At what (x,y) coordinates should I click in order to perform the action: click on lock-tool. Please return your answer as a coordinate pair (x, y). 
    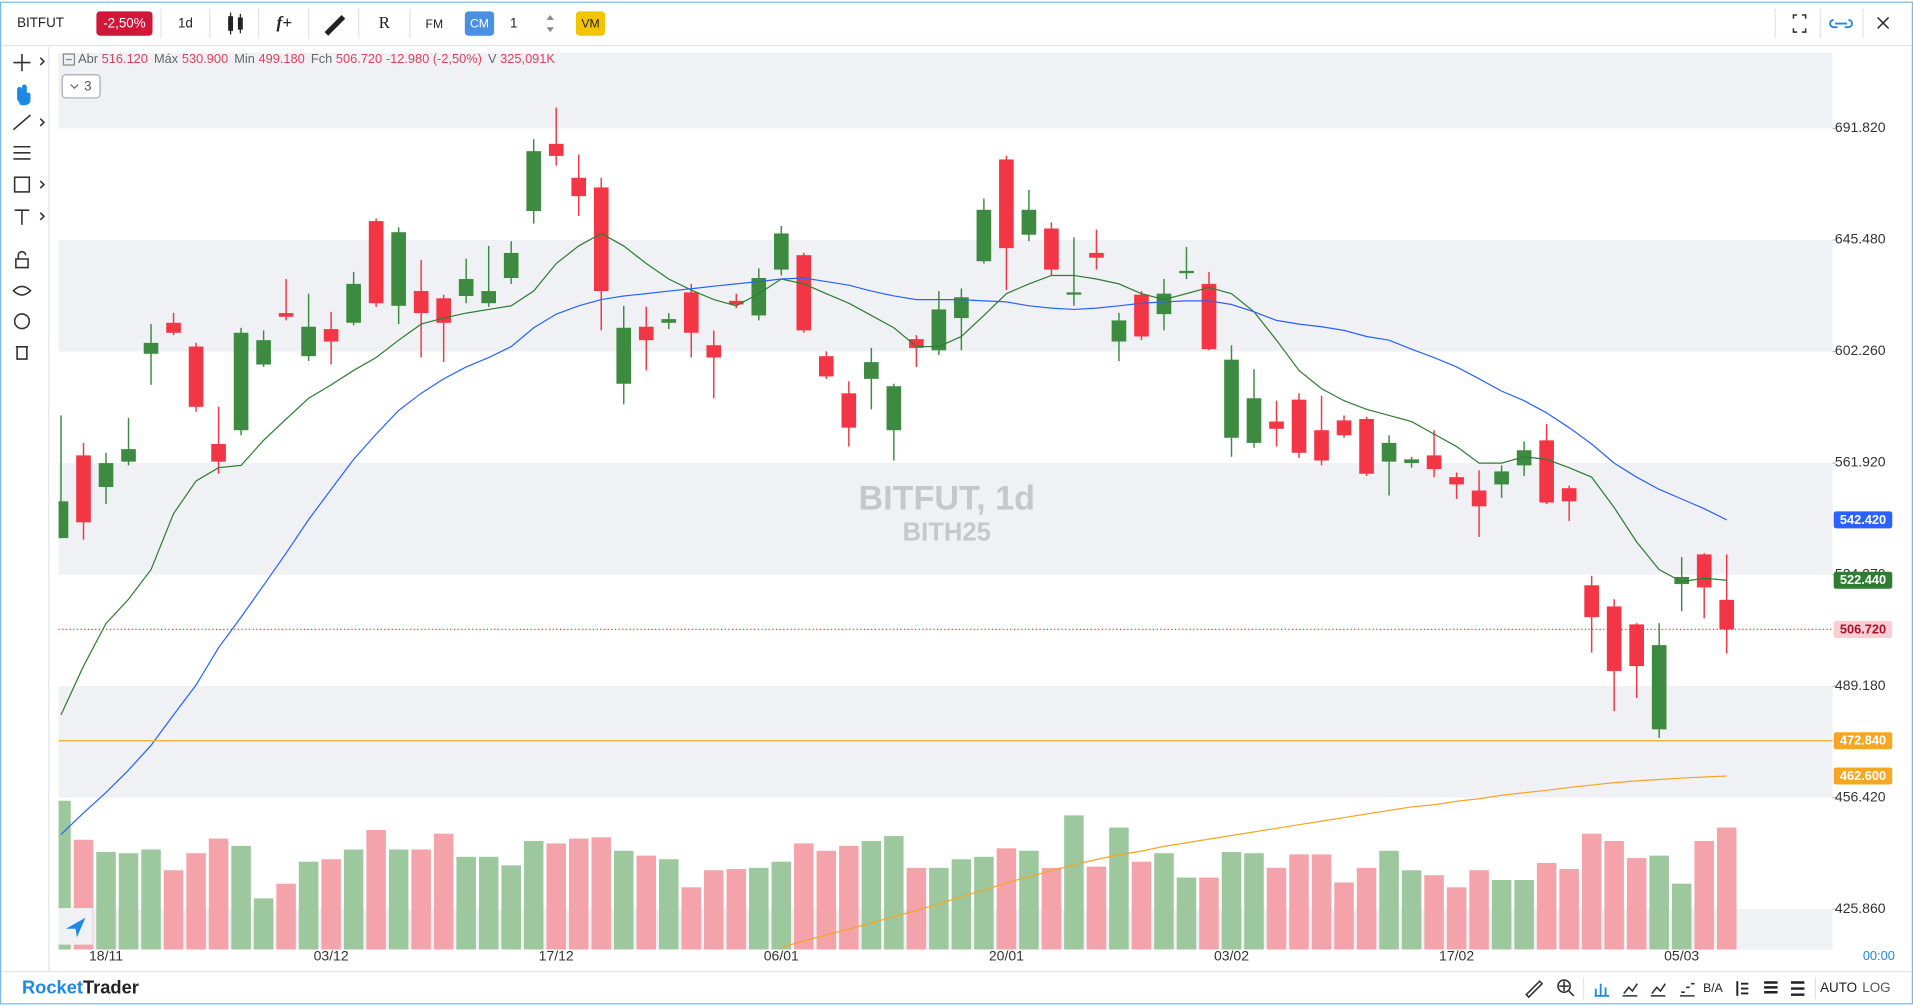
    Looking at the image, I should click on (22, 259).